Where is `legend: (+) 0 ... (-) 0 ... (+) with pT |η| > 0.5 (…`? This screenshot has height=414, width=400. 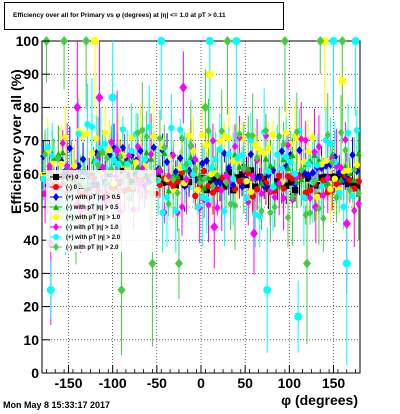
legend: (+) 0 ... (-) 0 ... (+) with pT |η| > 0.5 (… is located at coordinates (101, 211).